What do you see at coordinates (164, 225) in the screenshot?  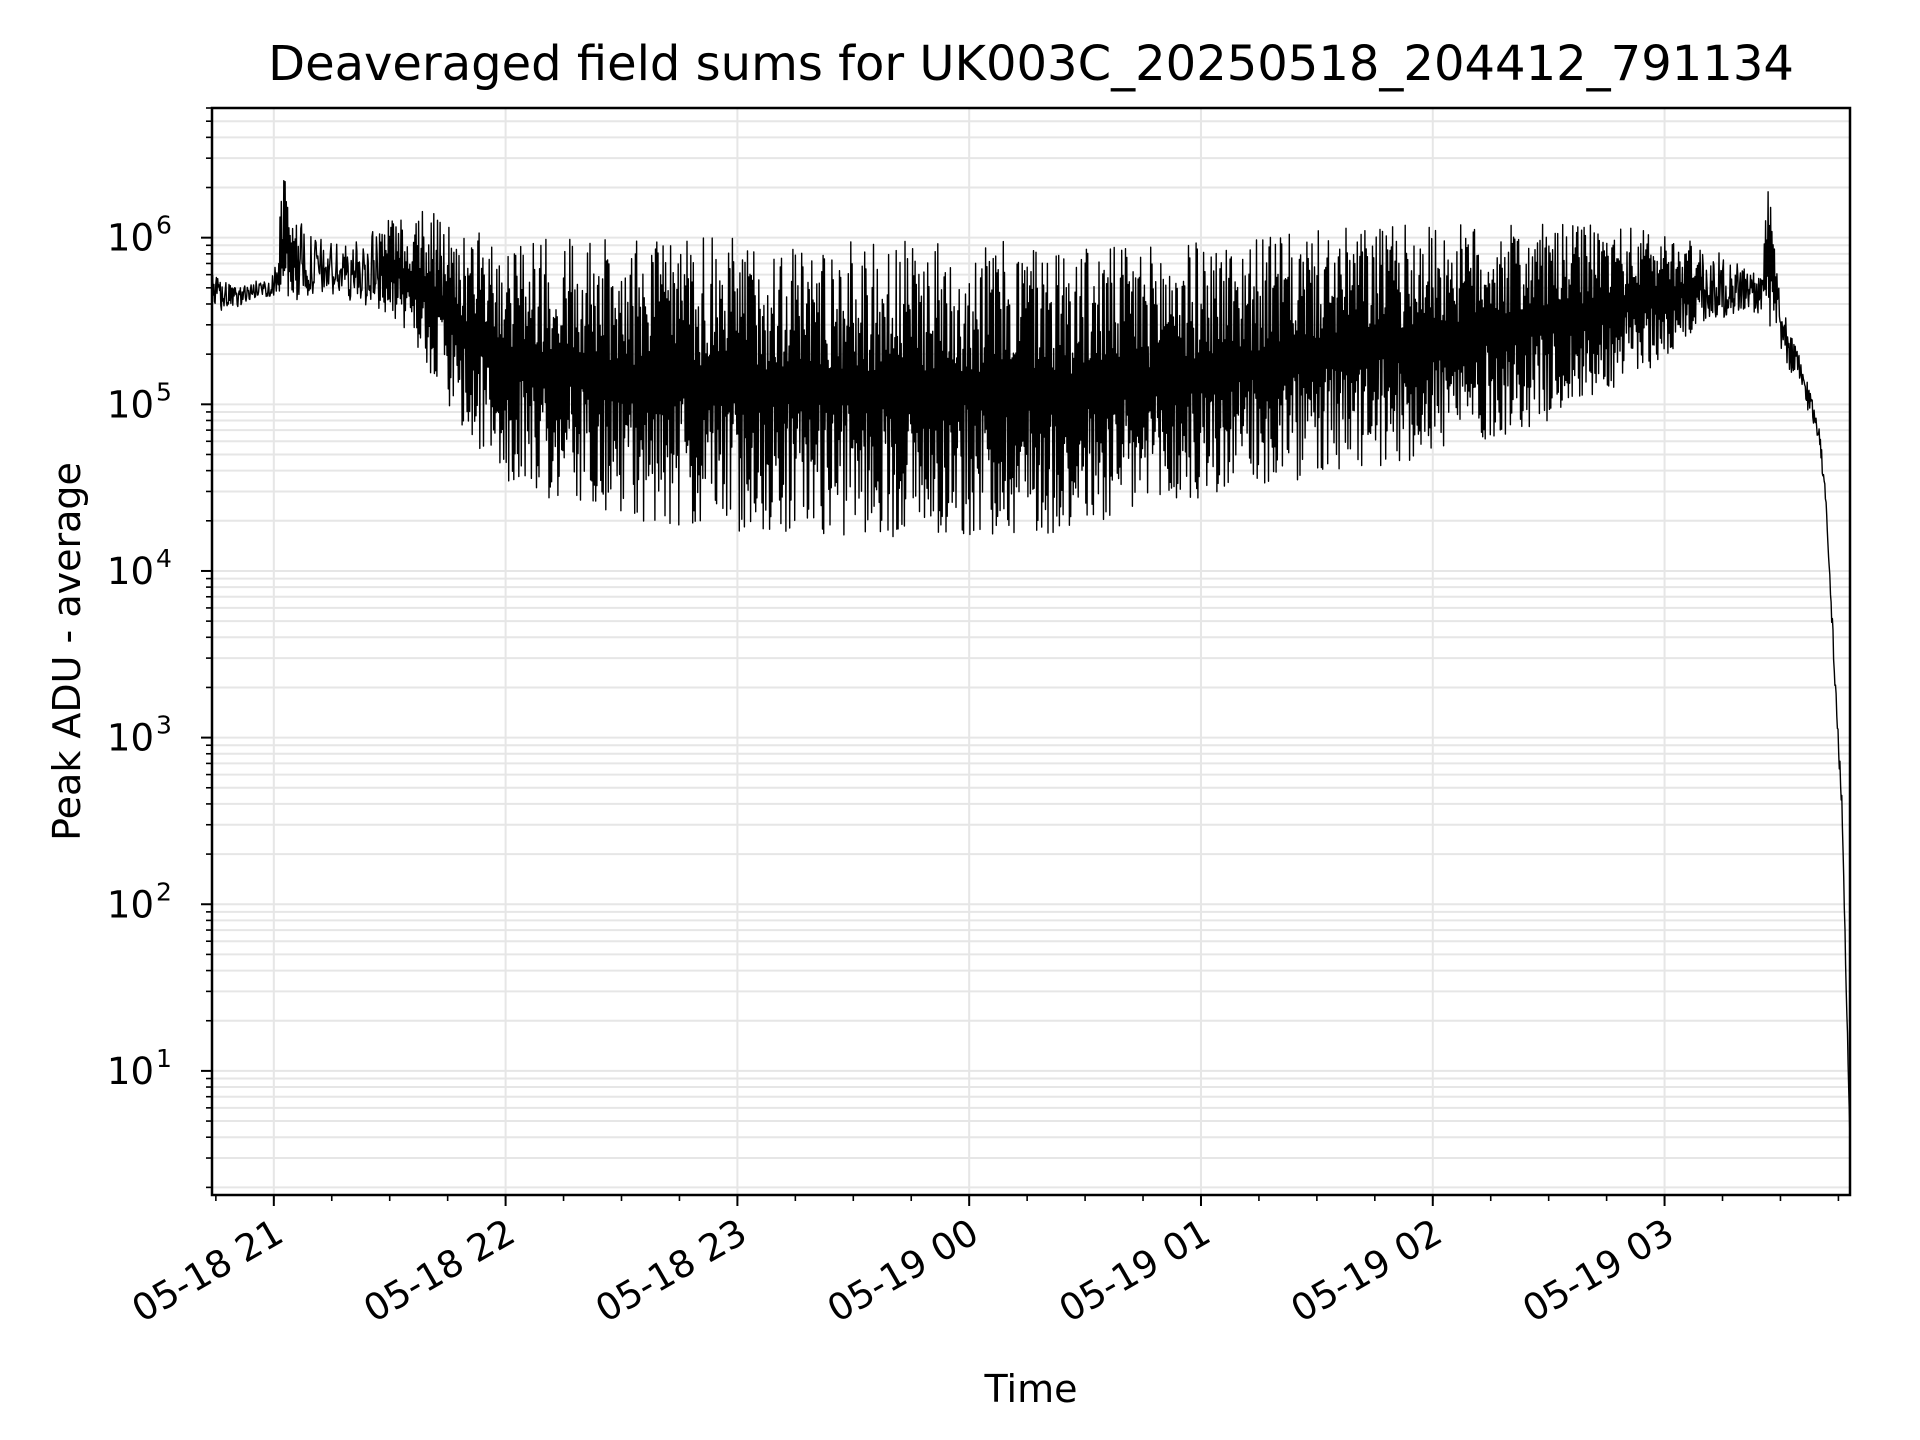 I see `y-tick-exponent: 6` at bounding box center [164, 225].